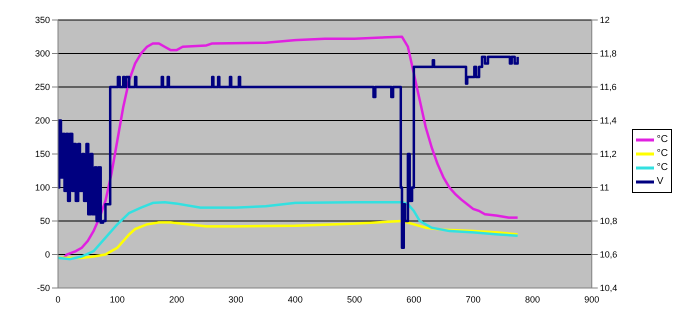 The image size is (690, 321). What do you see at coordinates (295, 299) in the screenshot?
I see `x-tick-label: 400` at bounding box center [295, 299].